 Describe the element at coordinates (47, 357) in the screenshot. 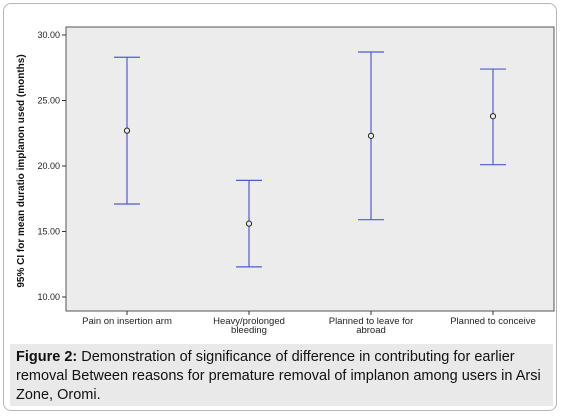

I see `caption-label: Figure 2:` at that location.